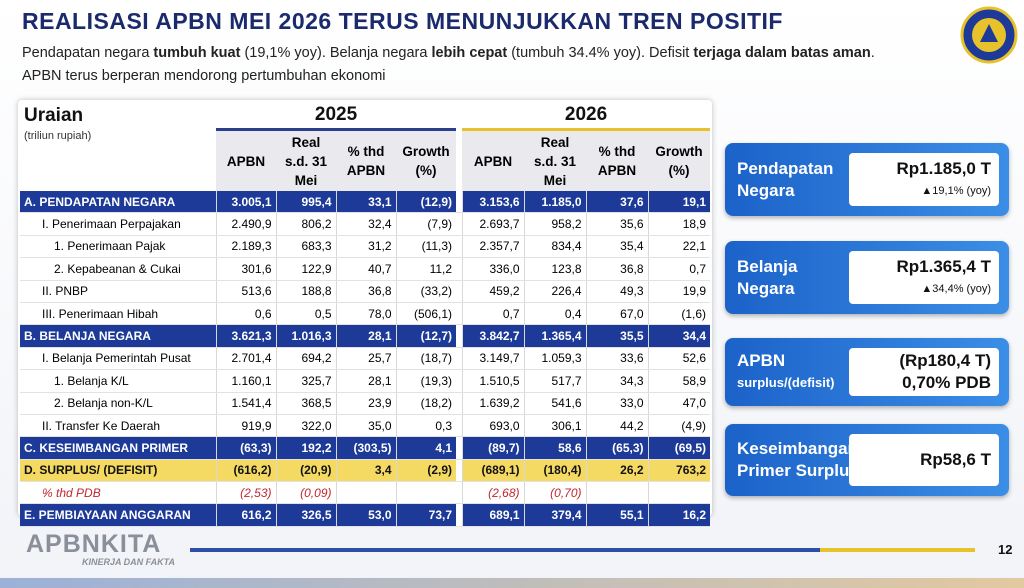  What do you see at coordinates (617, 247) in the screenshot?
I see `cell: 35,4` at bounding box center [617, 247].